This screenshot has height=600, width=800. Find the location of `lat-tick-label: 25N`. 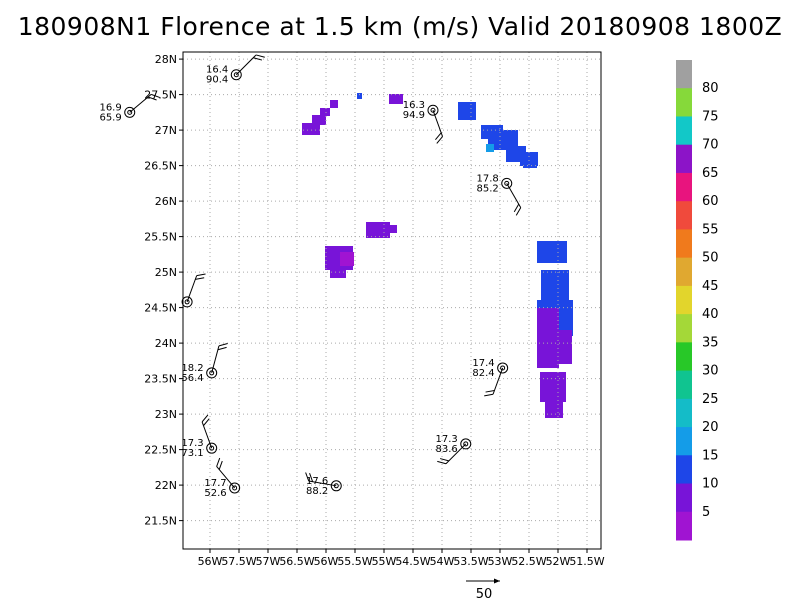

lat-tick-label: 25N is located at coordinates (166, 272).